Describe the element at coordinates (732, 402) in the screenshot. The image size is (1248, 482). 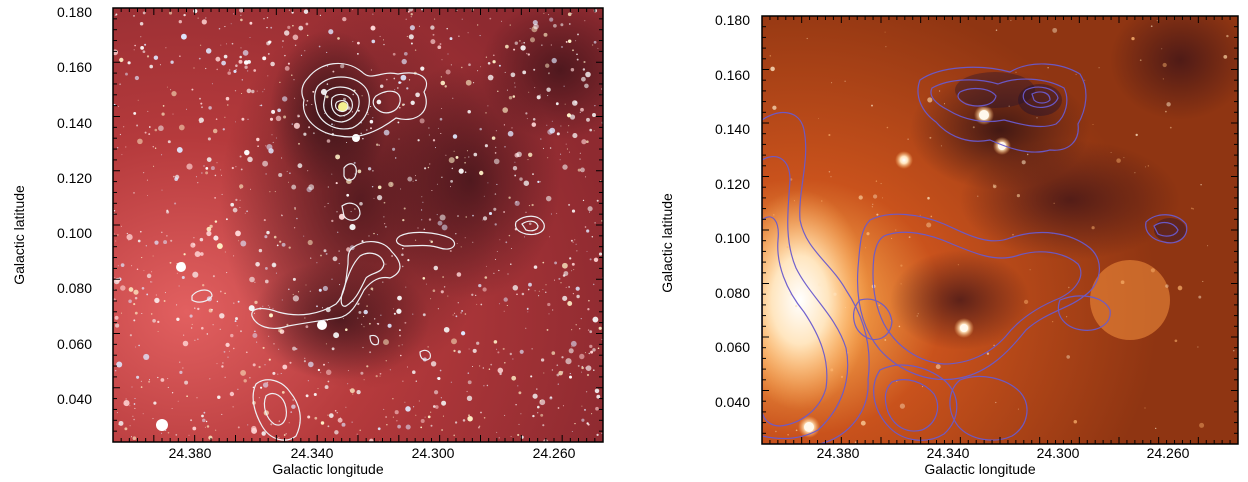
I see `right-ytick-7: 0.040` at that location.